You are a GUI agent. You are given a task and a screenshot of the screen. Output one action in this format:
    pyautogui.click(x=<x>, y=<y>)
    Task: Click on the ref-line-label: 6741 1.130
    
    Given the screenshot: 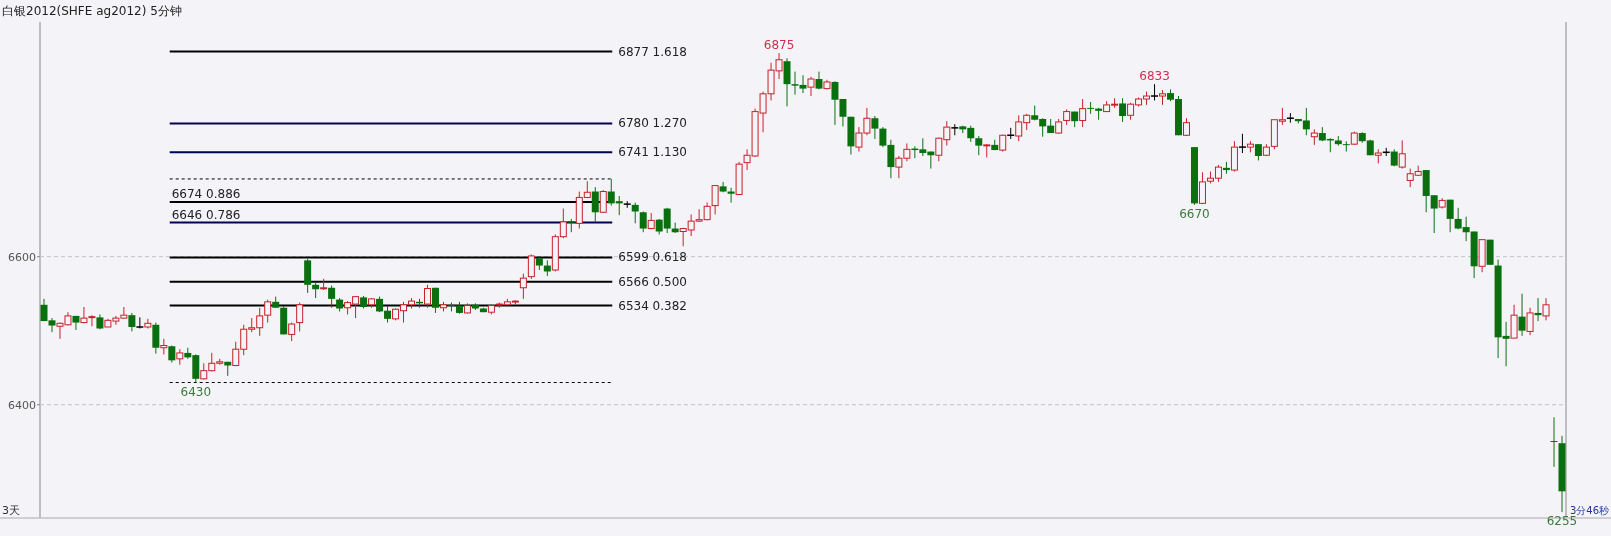 What is the action you would take?
    pyautogui.click(x=652, y=152)
    